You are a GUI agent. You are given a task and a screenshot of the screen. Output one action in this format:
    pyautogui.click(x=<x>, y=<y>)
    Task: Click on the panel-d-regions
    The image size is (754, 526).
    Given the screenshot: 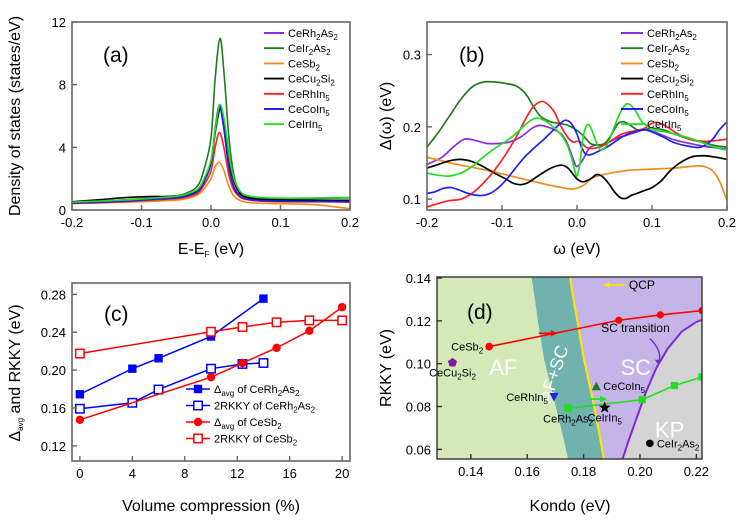 What is the action you would take?
    pyautogui.click(x=569, y=368)
    